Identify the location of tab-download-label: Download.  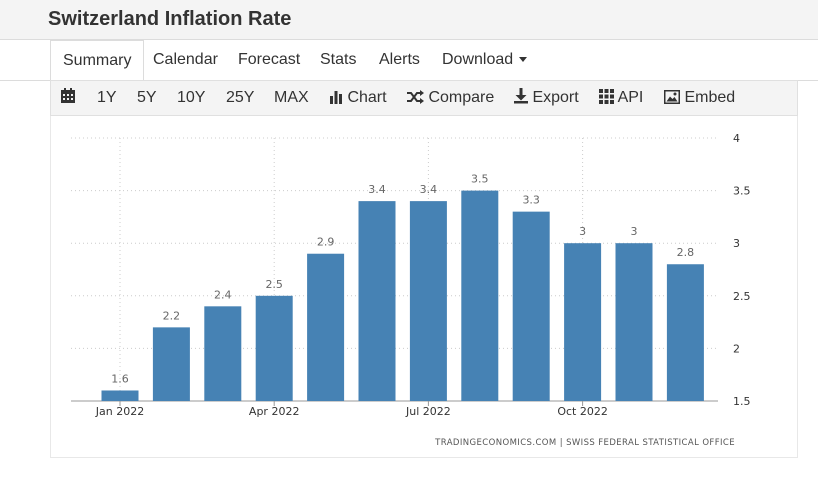
(478, 59).